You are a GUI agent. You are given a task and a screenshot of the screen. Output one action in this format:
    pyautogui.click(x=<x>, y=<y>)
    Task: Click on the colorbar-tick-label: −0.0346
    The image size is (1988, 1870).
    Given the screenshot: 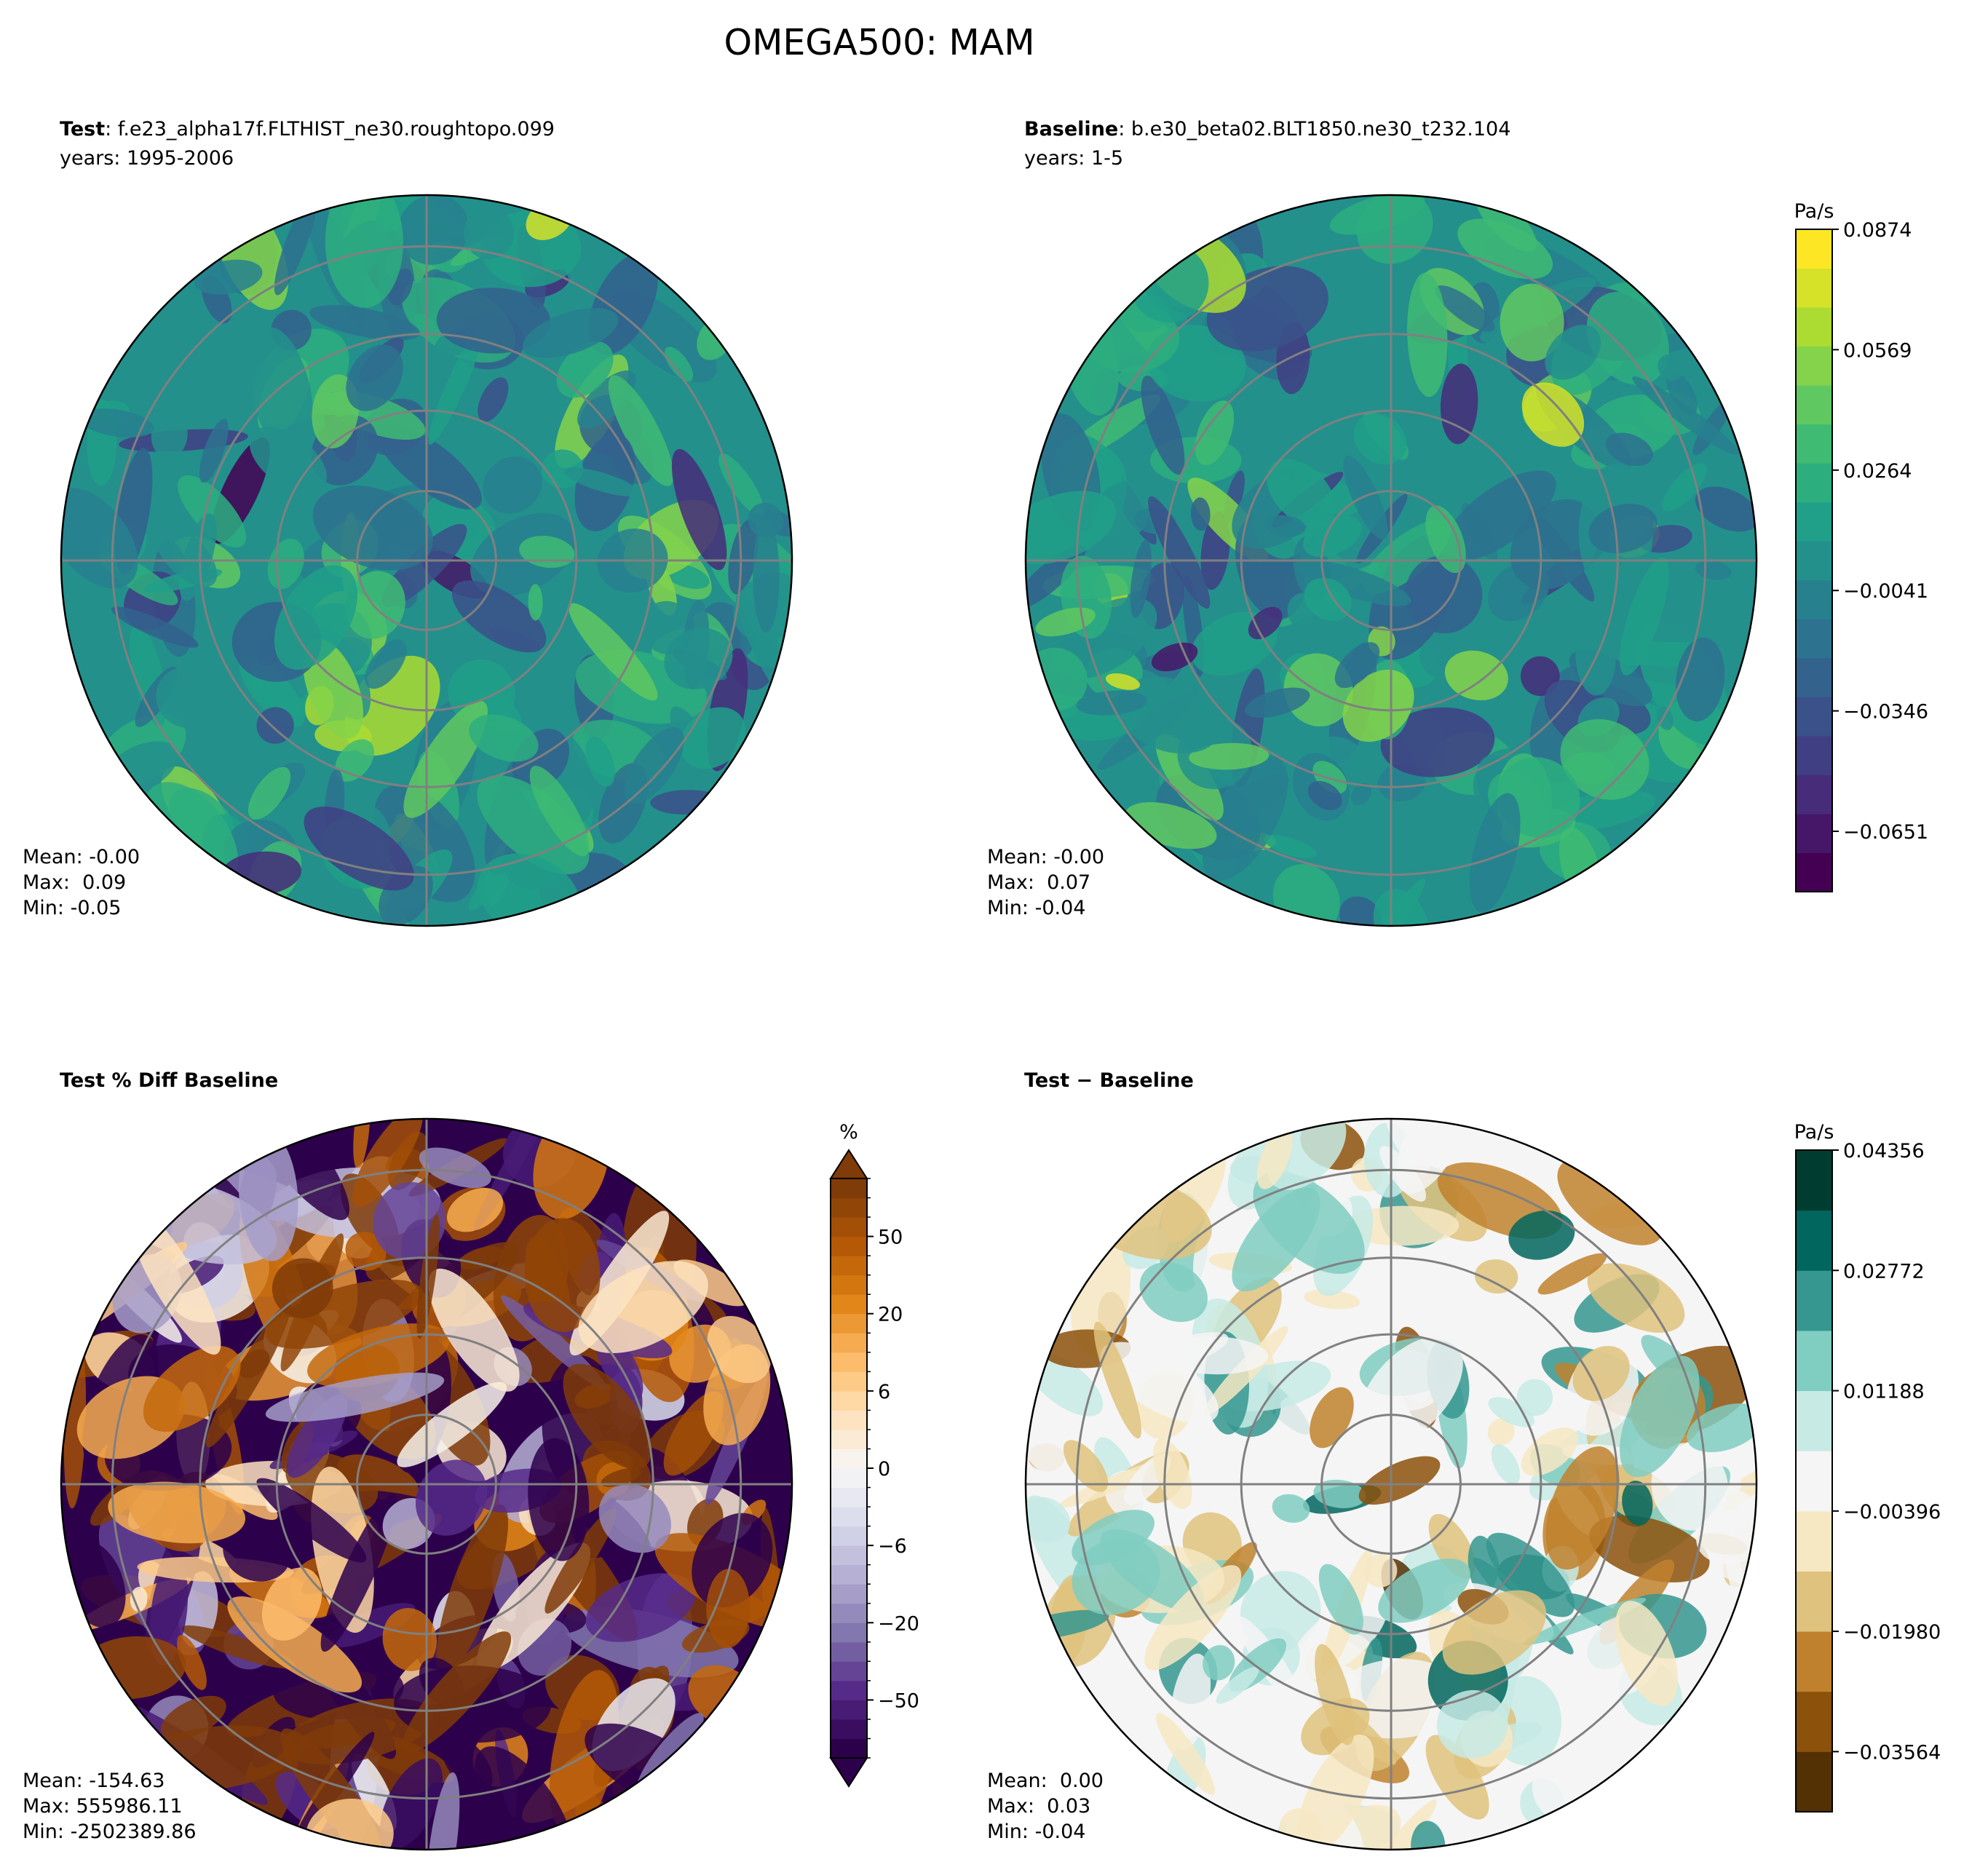 What is the action you would take?
    pyautogui.click(x=1885, y=712)
    